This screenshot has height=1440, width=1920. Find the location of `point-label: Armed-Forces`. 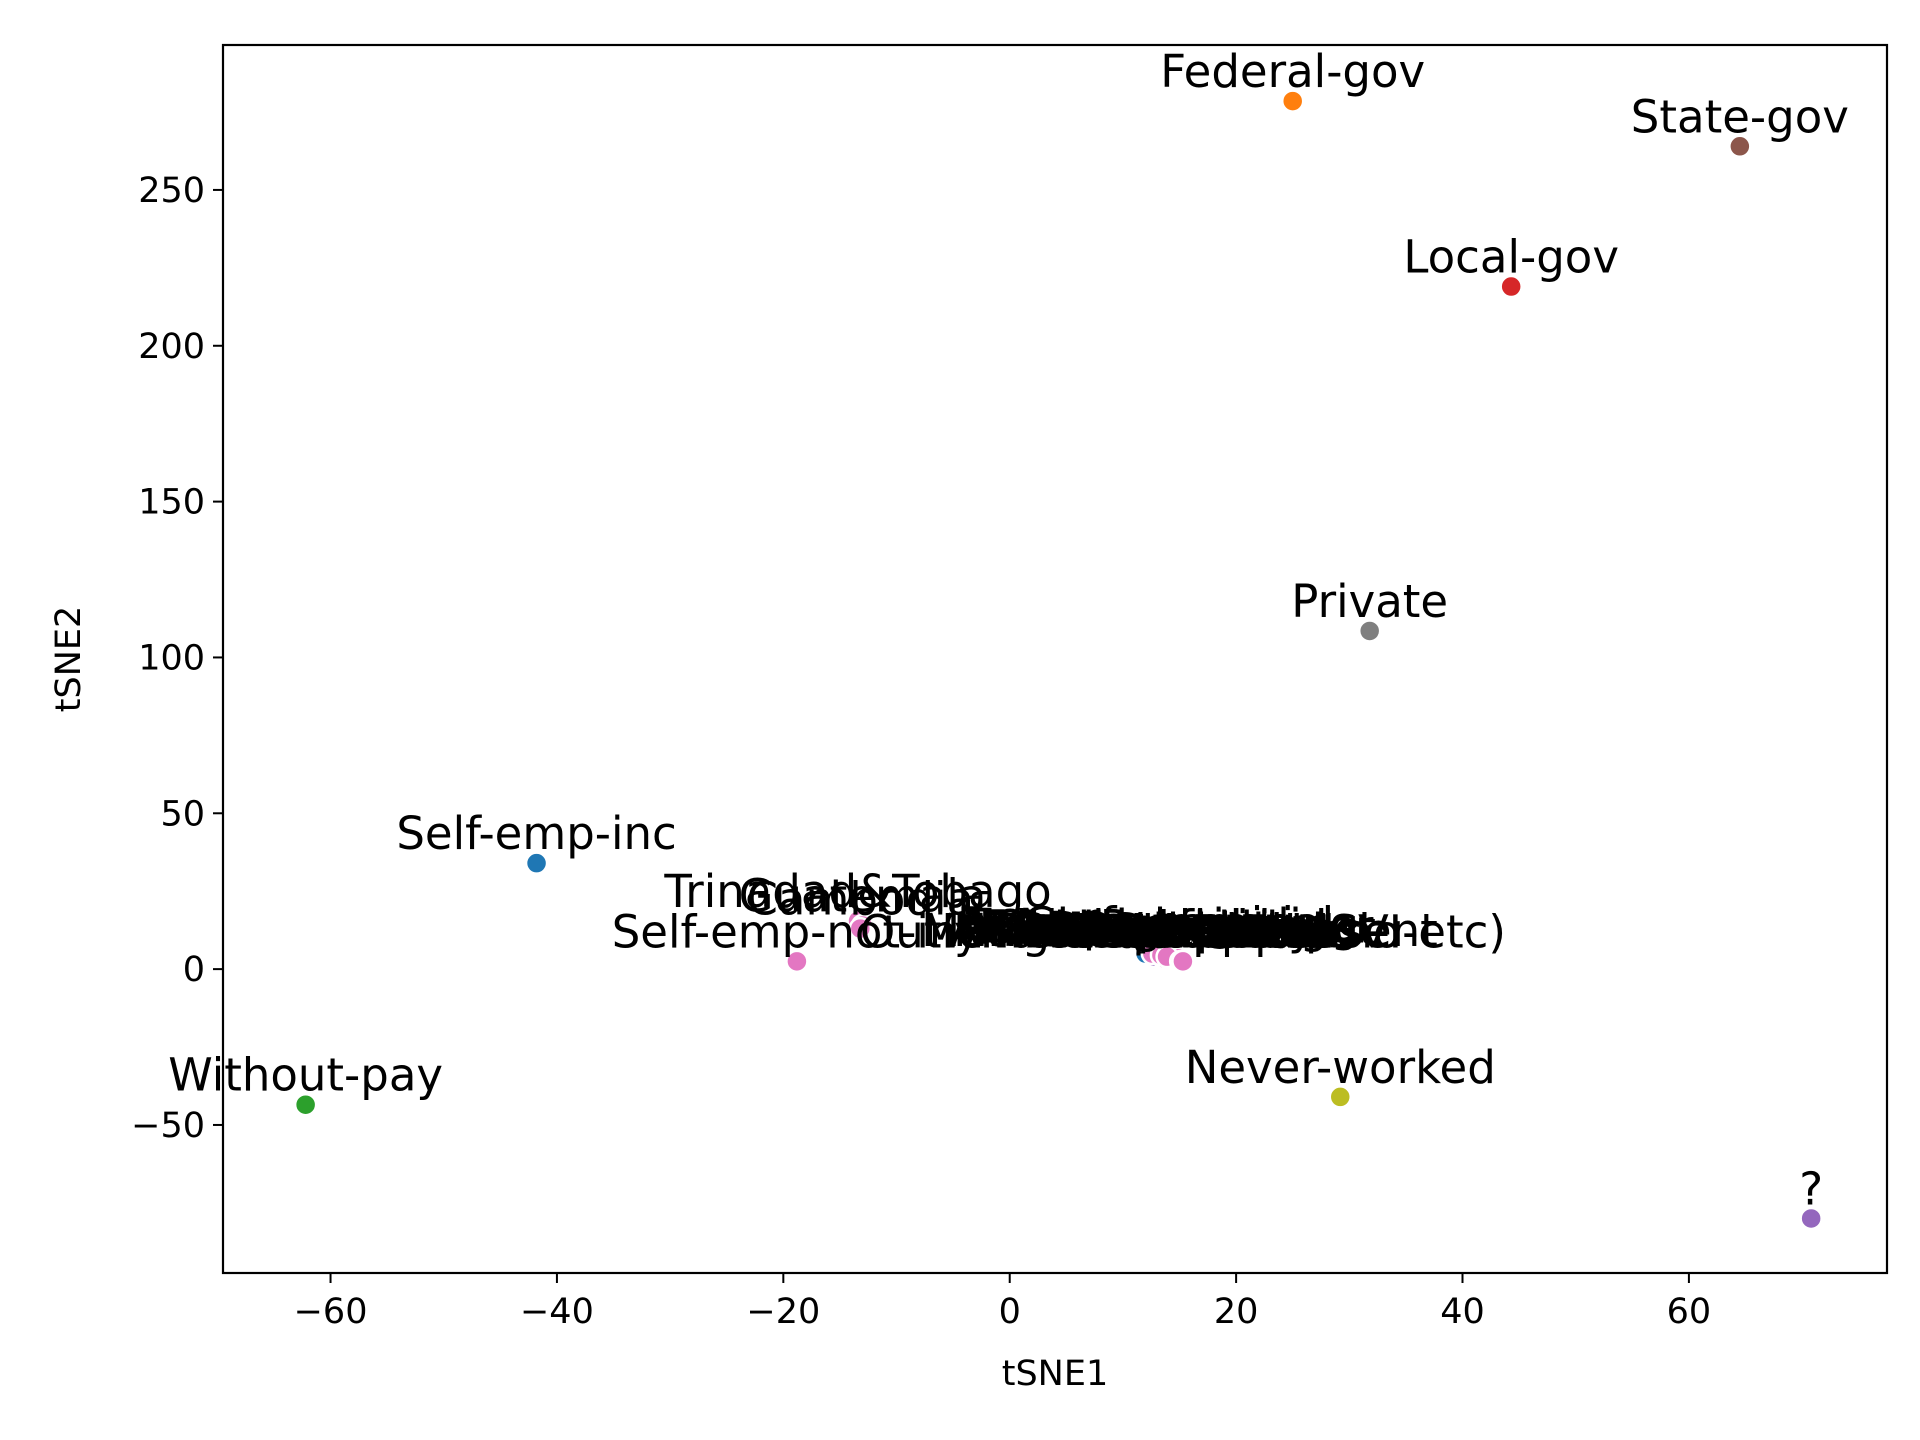

point-label: Armed-Forces is located at coordinates (1182, 931).